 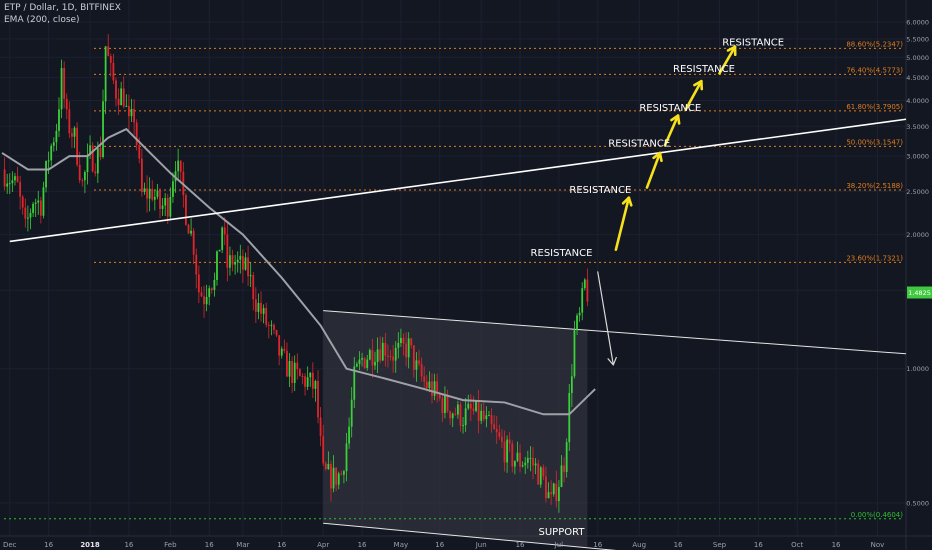 What do you see at coordinates (612, 361) in the screenshot?
I see `down-arrow-head` at bounding box center [612, 361].